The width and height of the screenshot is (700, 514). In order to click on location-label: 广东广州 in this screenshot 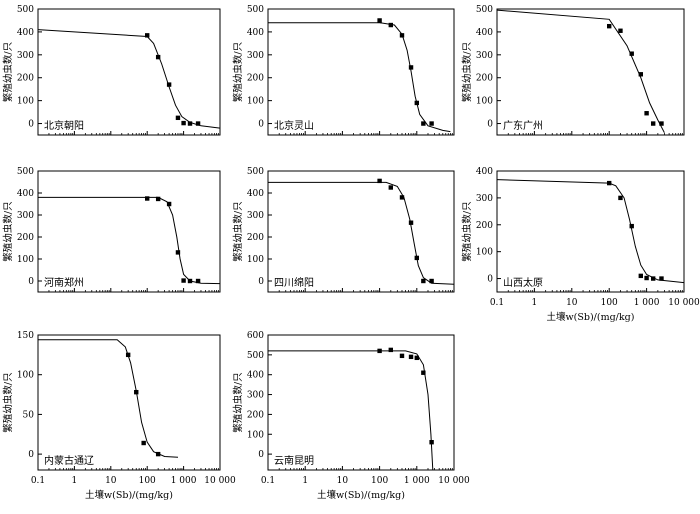, I will do `click(523, 125)`.